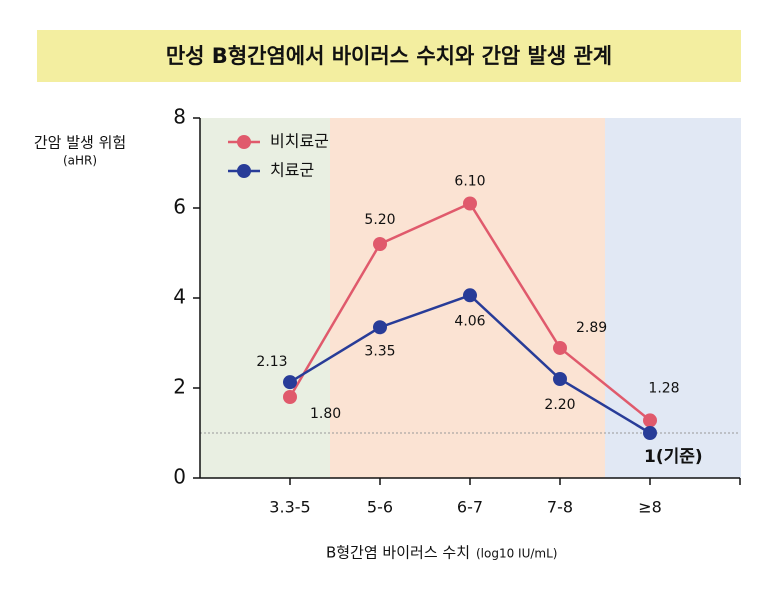  Describe the element at coordinates (469, 182) in the screenshot. I see `data-label: 6.10` at that location.